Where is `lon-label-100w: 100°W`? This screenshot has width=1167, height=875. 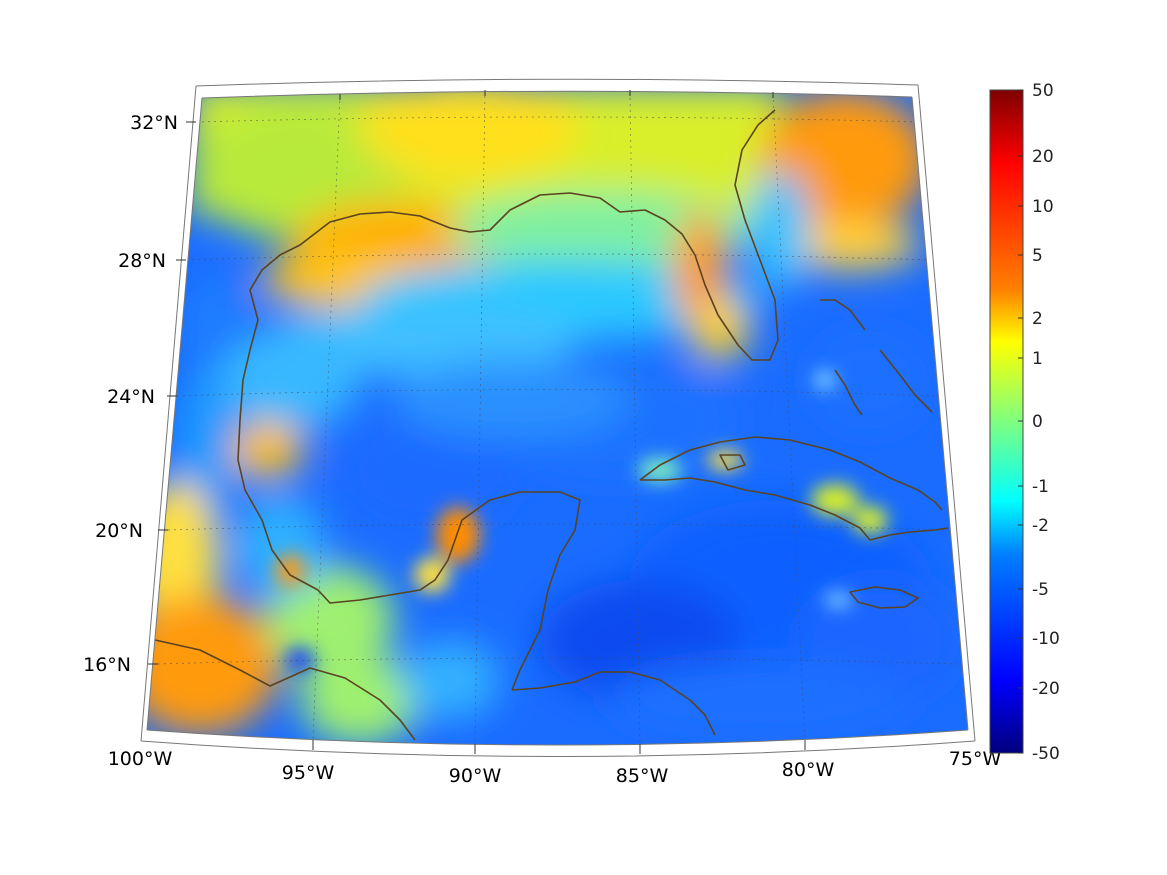
lon-label-100w: 100°W is located at coordinates (140, 759).